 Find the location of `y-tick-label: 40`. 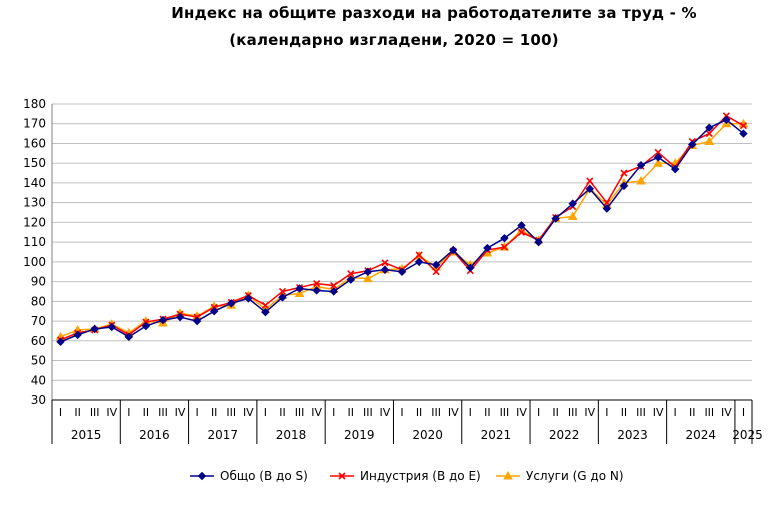

y-tick-label: 40 is located at coordinates (38, 380).